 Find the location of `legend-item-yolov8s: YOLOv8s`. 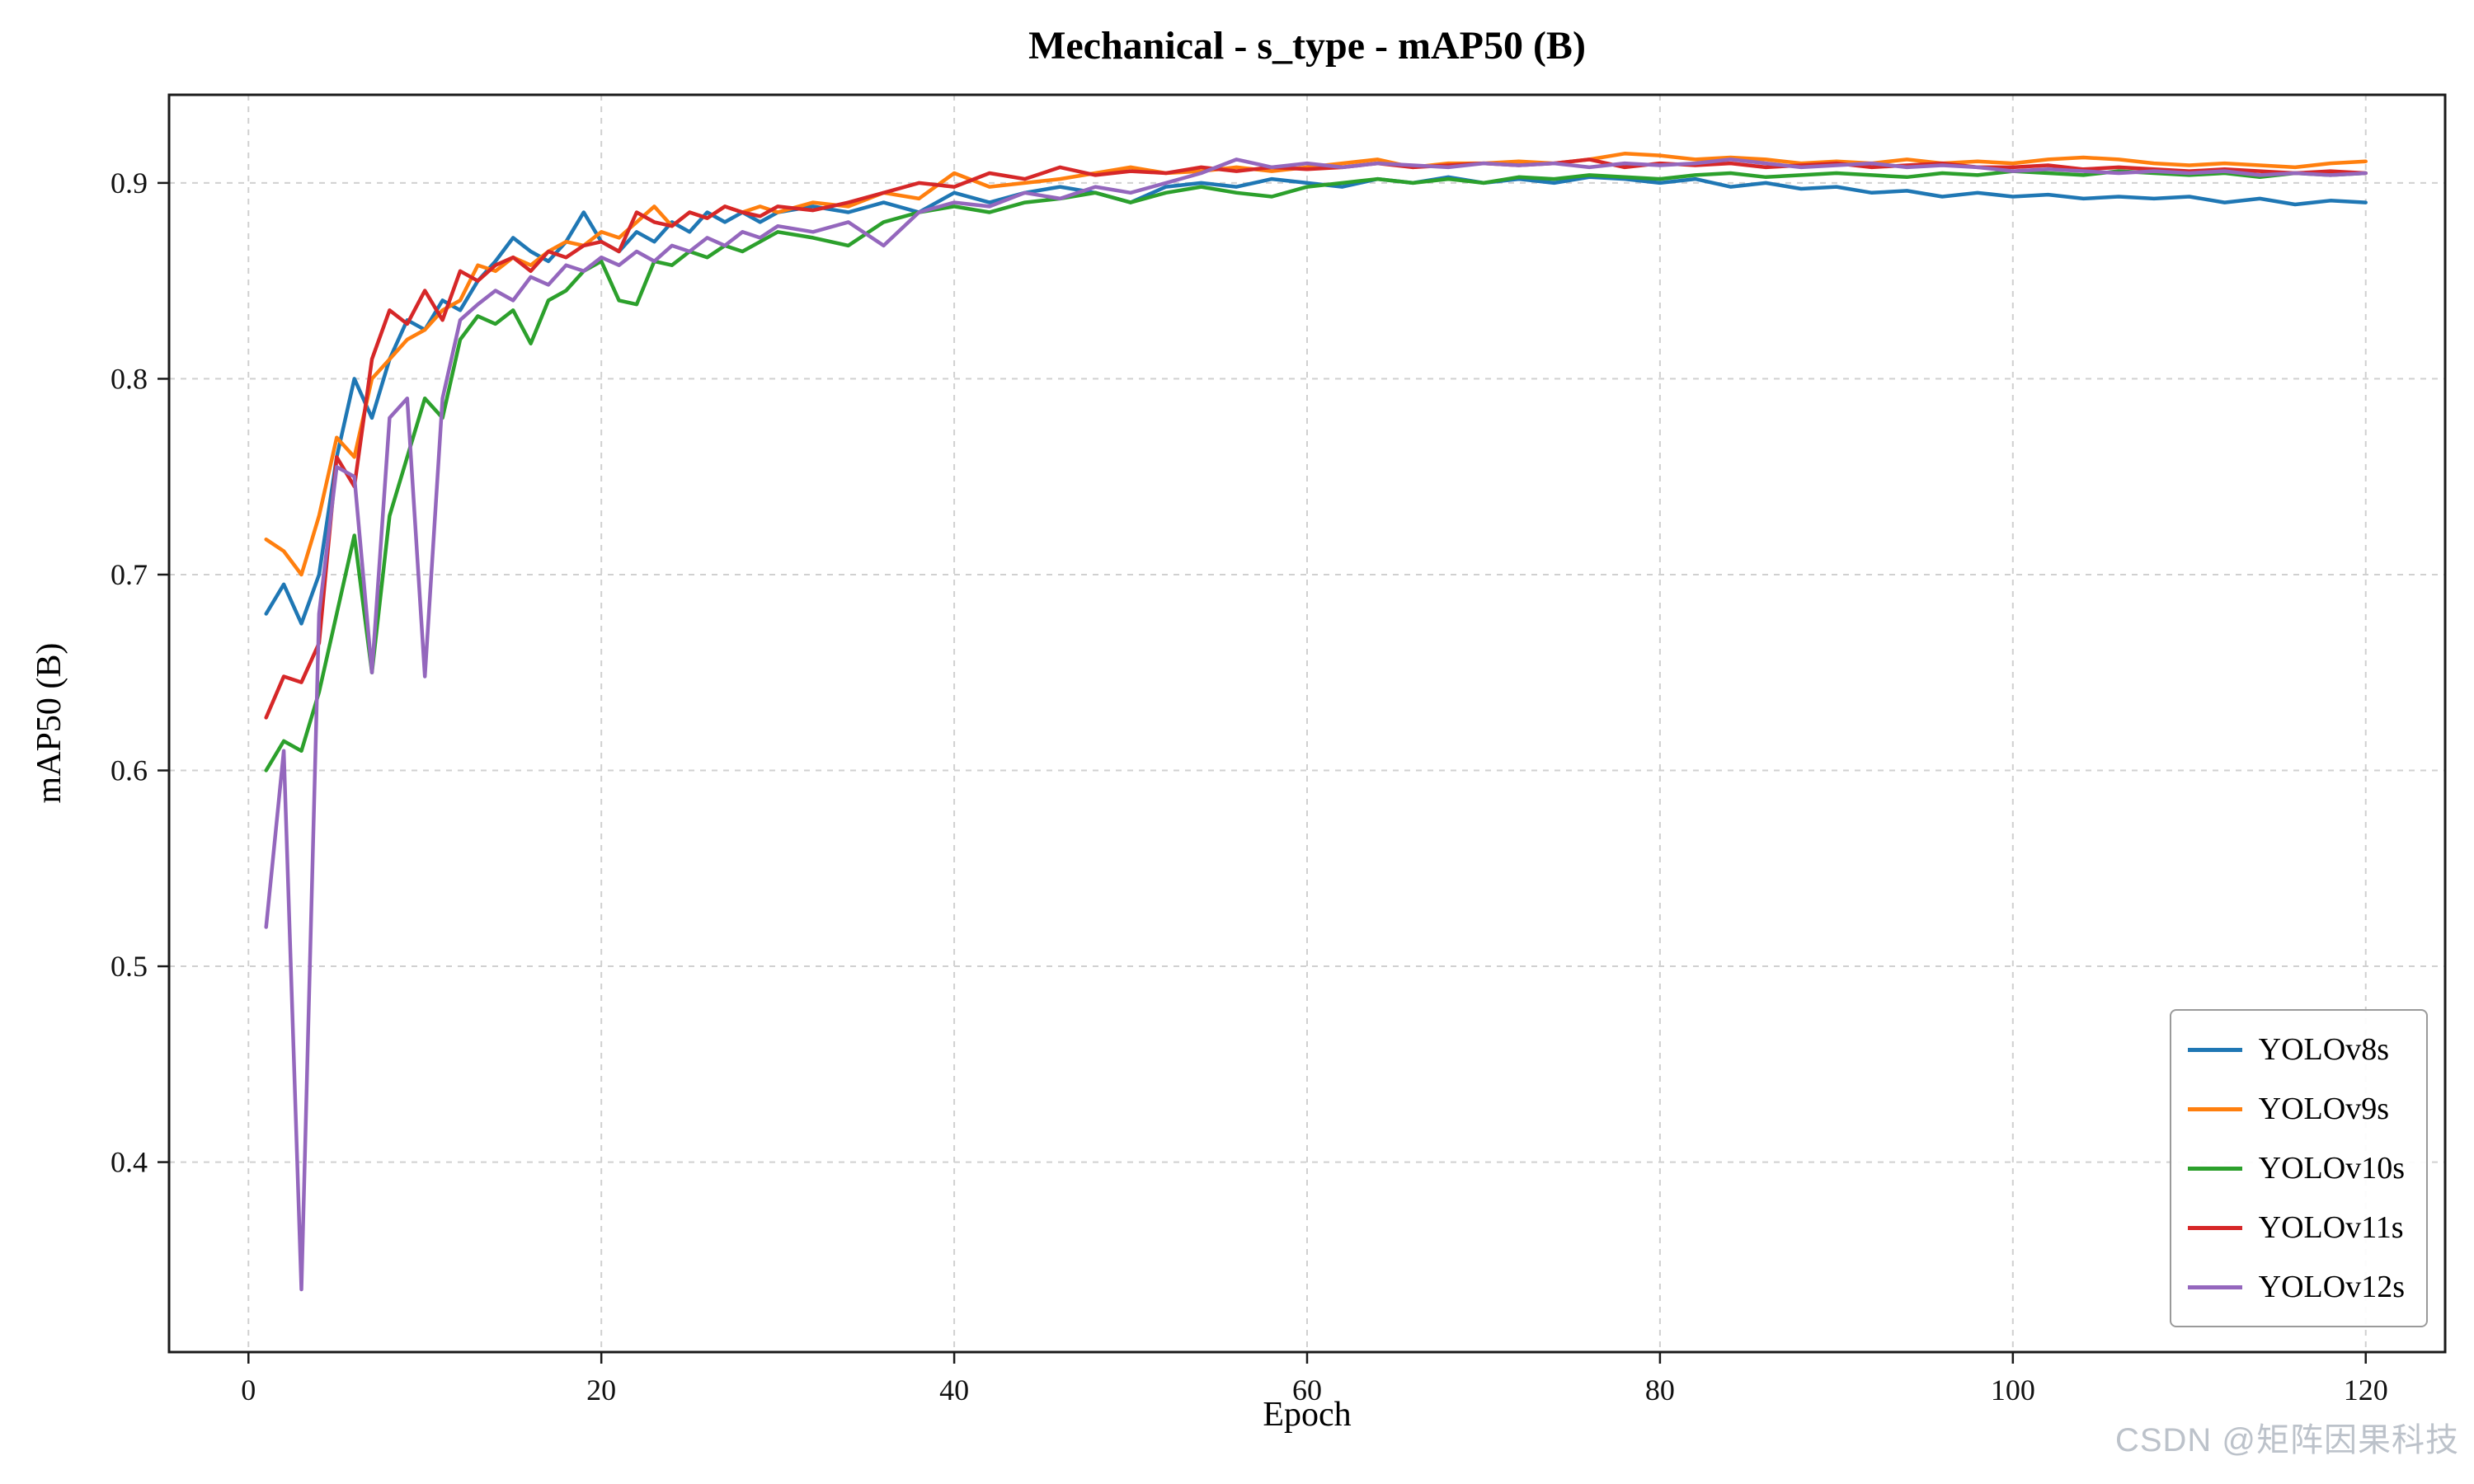

legend-item-yolov8s: YOLOv8s is located at coordinates (2296, 1049).